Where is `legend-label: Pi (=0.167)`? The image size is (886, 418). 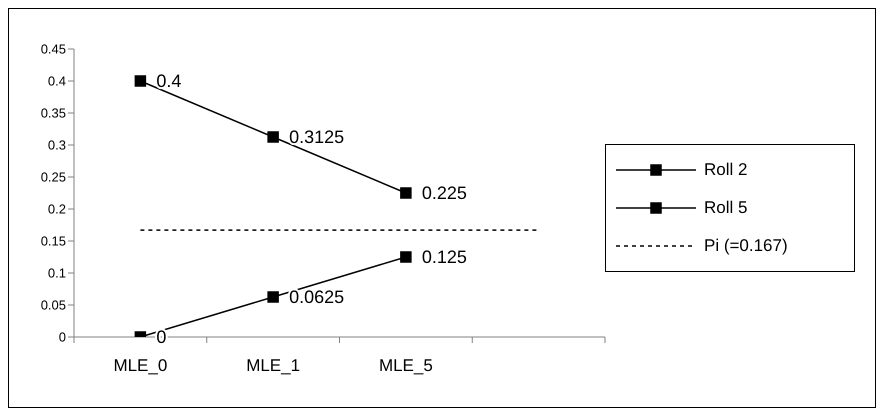 legend-label: Pi (=0.167) is located at coordinates (746, 246).